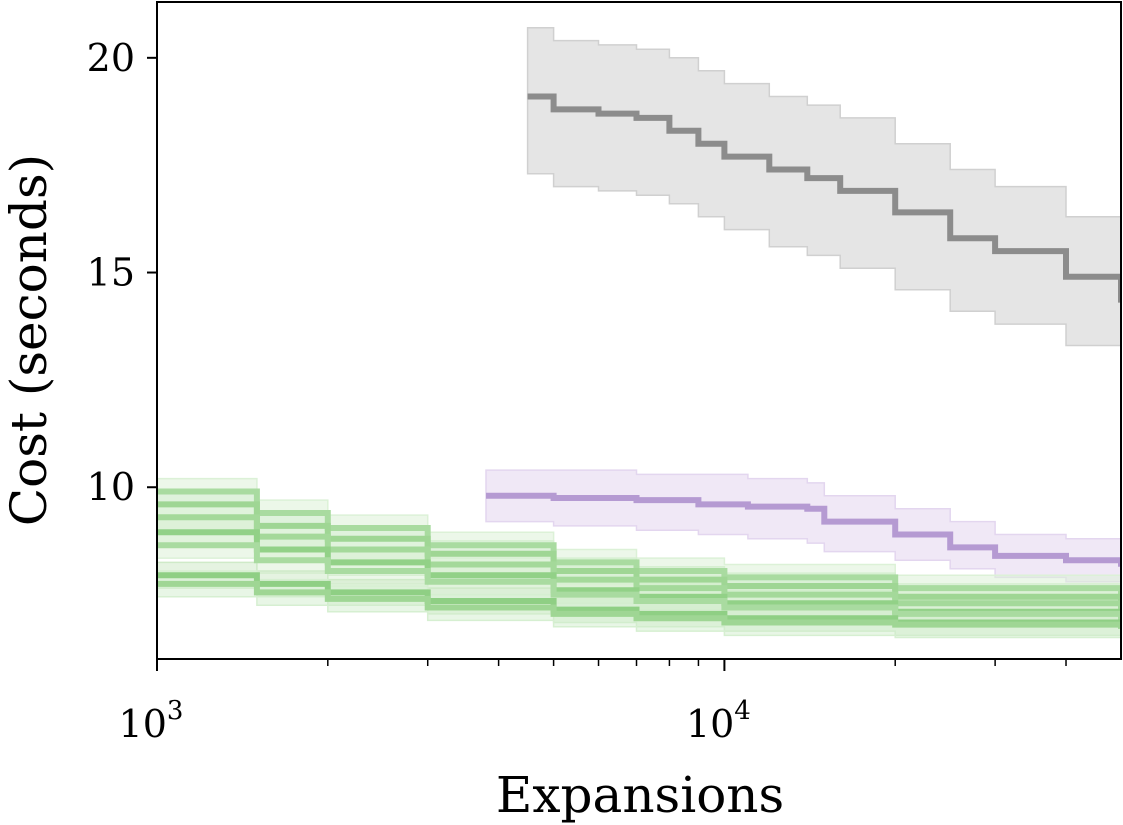 This screenshot has width=1123, height=825. Describe the element at coordinates (718, 721) in the screenshot. I see `x-tick-label: 10⁴` at that location.